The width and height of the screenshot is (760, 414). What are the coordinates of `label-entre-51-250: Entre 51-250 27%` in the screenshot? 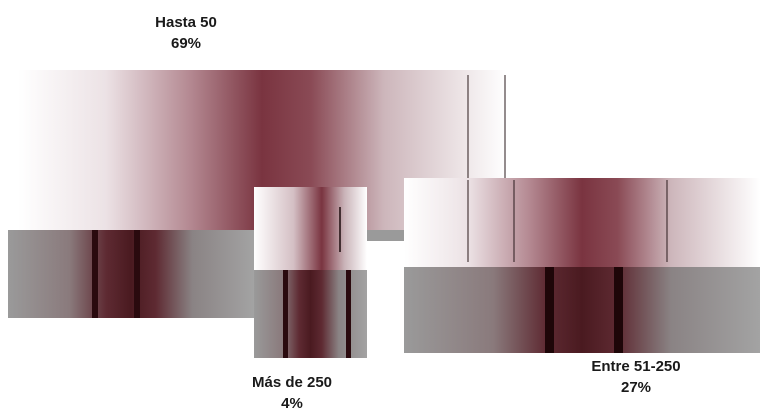 It's located at (635, 377).